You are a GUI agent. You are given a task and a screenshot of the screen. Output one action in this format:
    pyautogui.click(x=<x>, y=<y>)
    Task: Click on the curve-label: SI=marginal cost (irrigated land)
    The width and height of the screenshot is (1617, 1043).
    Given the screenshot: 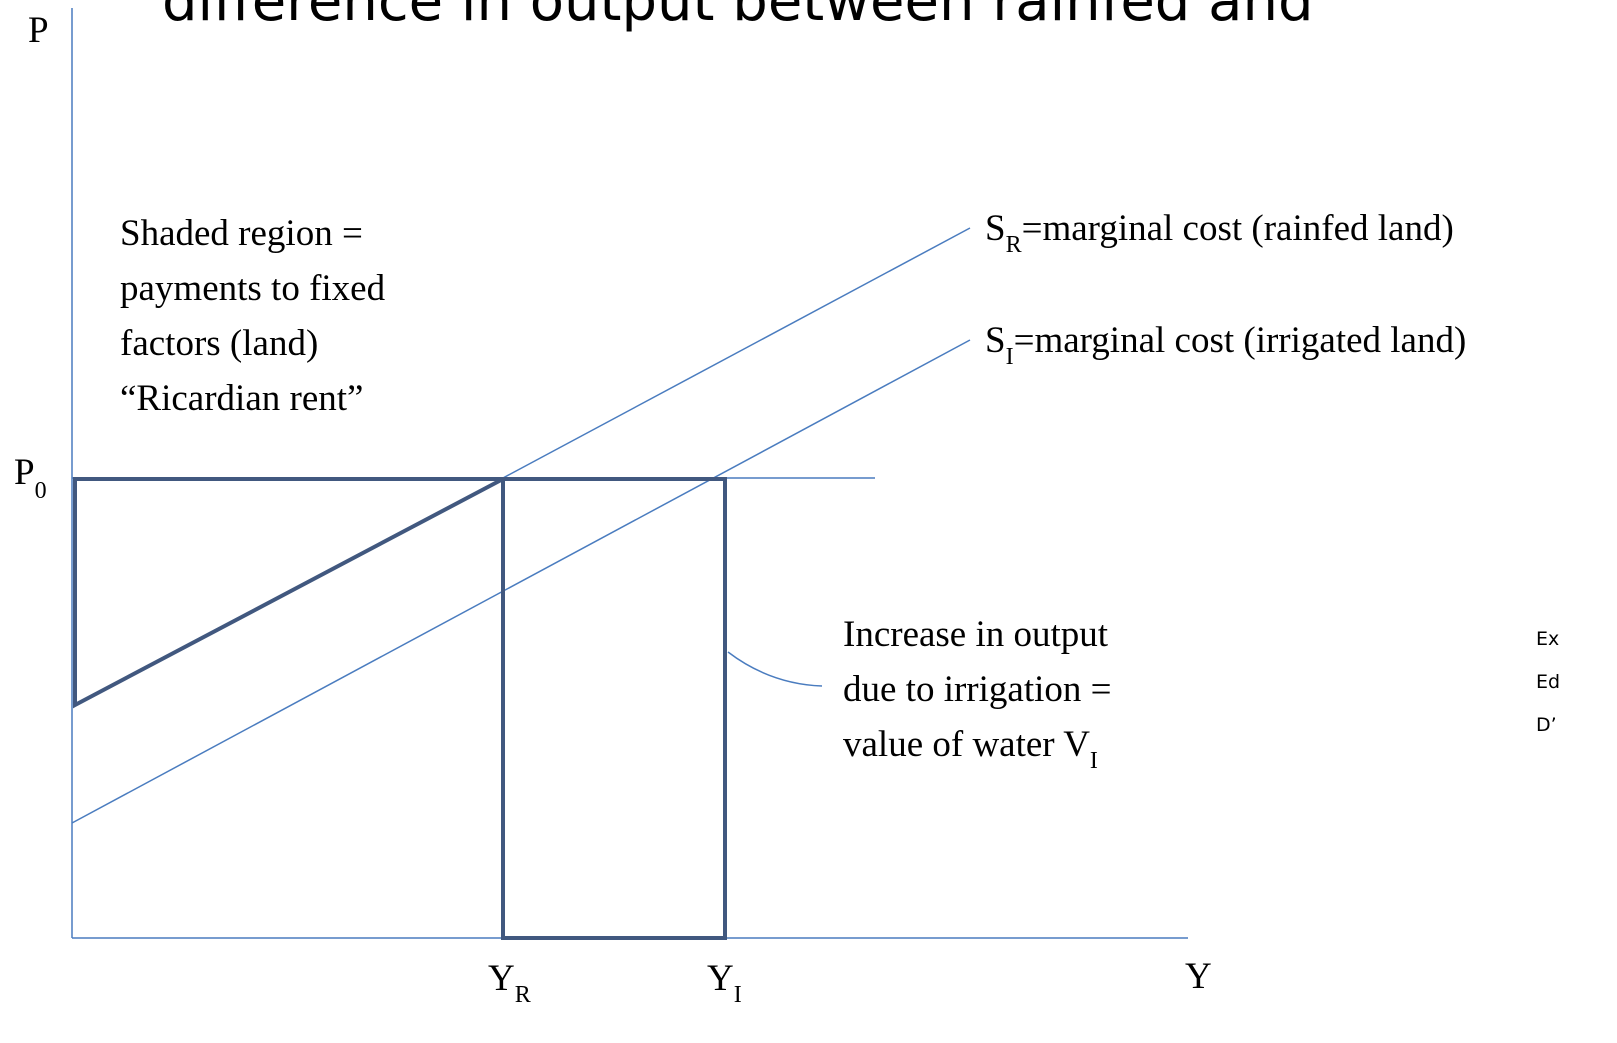 What is the action you would take?
    pyautogui.click(x=1225, y=345)
    